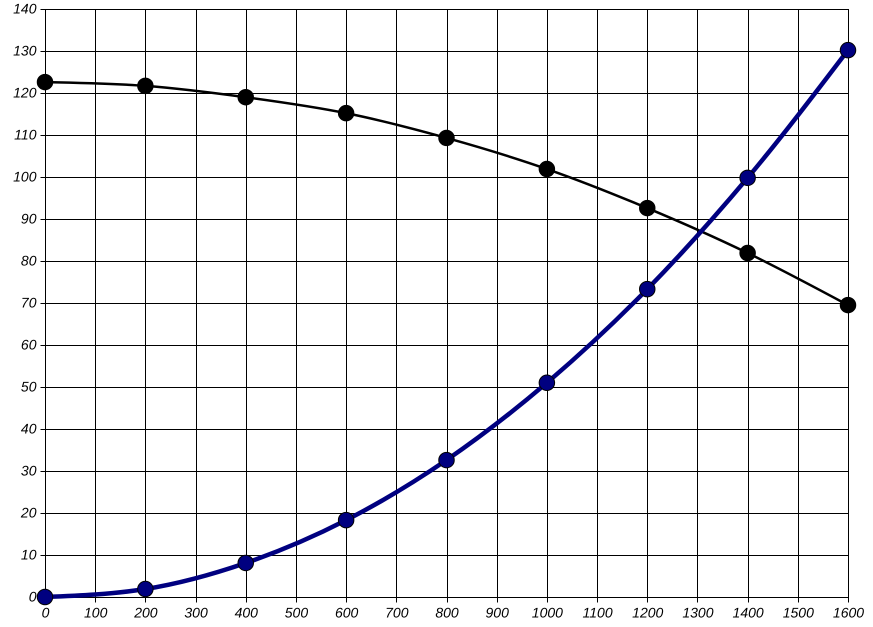 The height and width of the screenshot is (627, 873). What do you see at coordinates (25, 92) in the screenshot?
I see `y-tick-label: 120` at bounding box center [25, 92].